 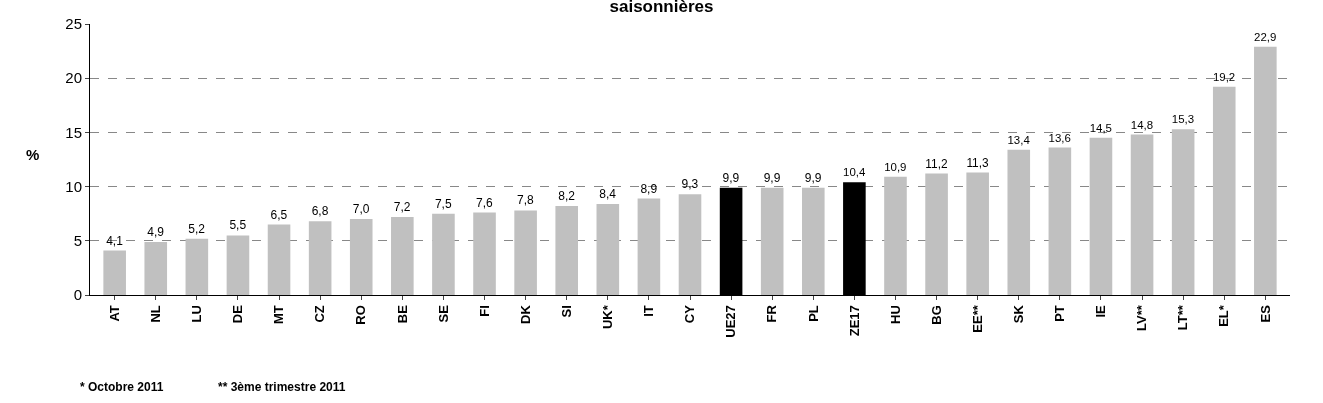 I want to click on y-tick-label: 5, so click(x=77, y=241).